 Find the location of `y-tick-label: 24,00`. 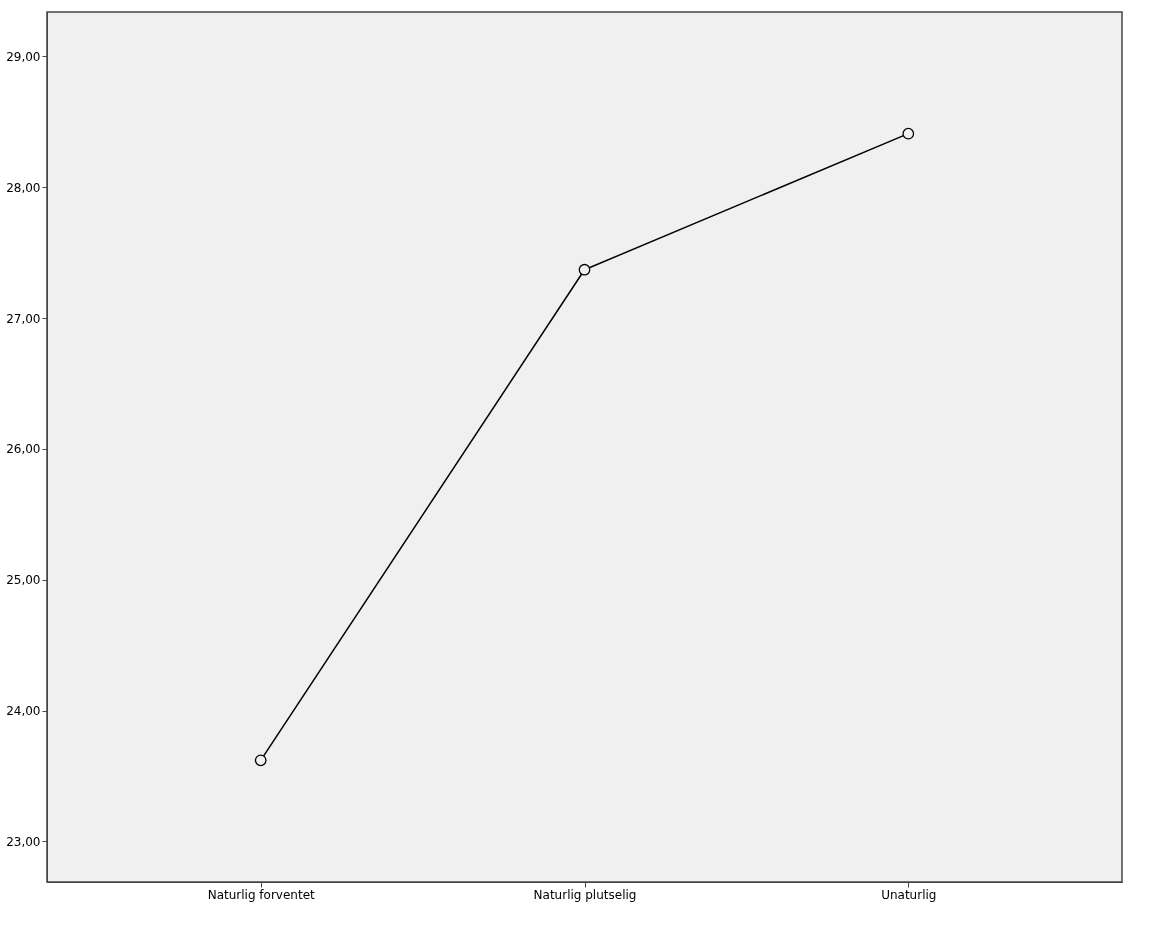

y-tick-label: 24,00 is located at coordinates (23, 711).